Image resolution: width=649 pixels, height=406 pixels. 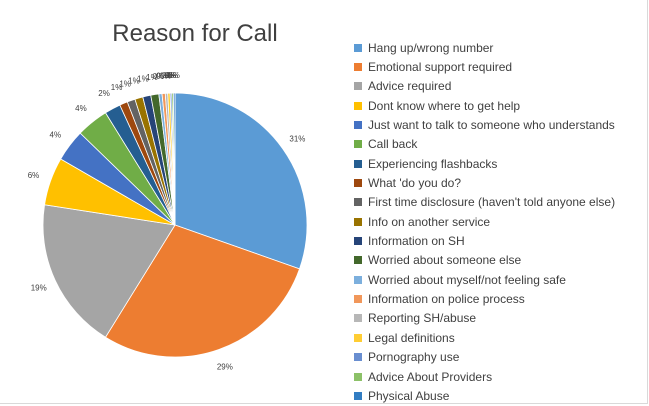 What do you see at coordinates (467, 279) in the screenshot?
I see `legend-label: Worried about myself/not feeling safe` at bounding box center [467, 279].